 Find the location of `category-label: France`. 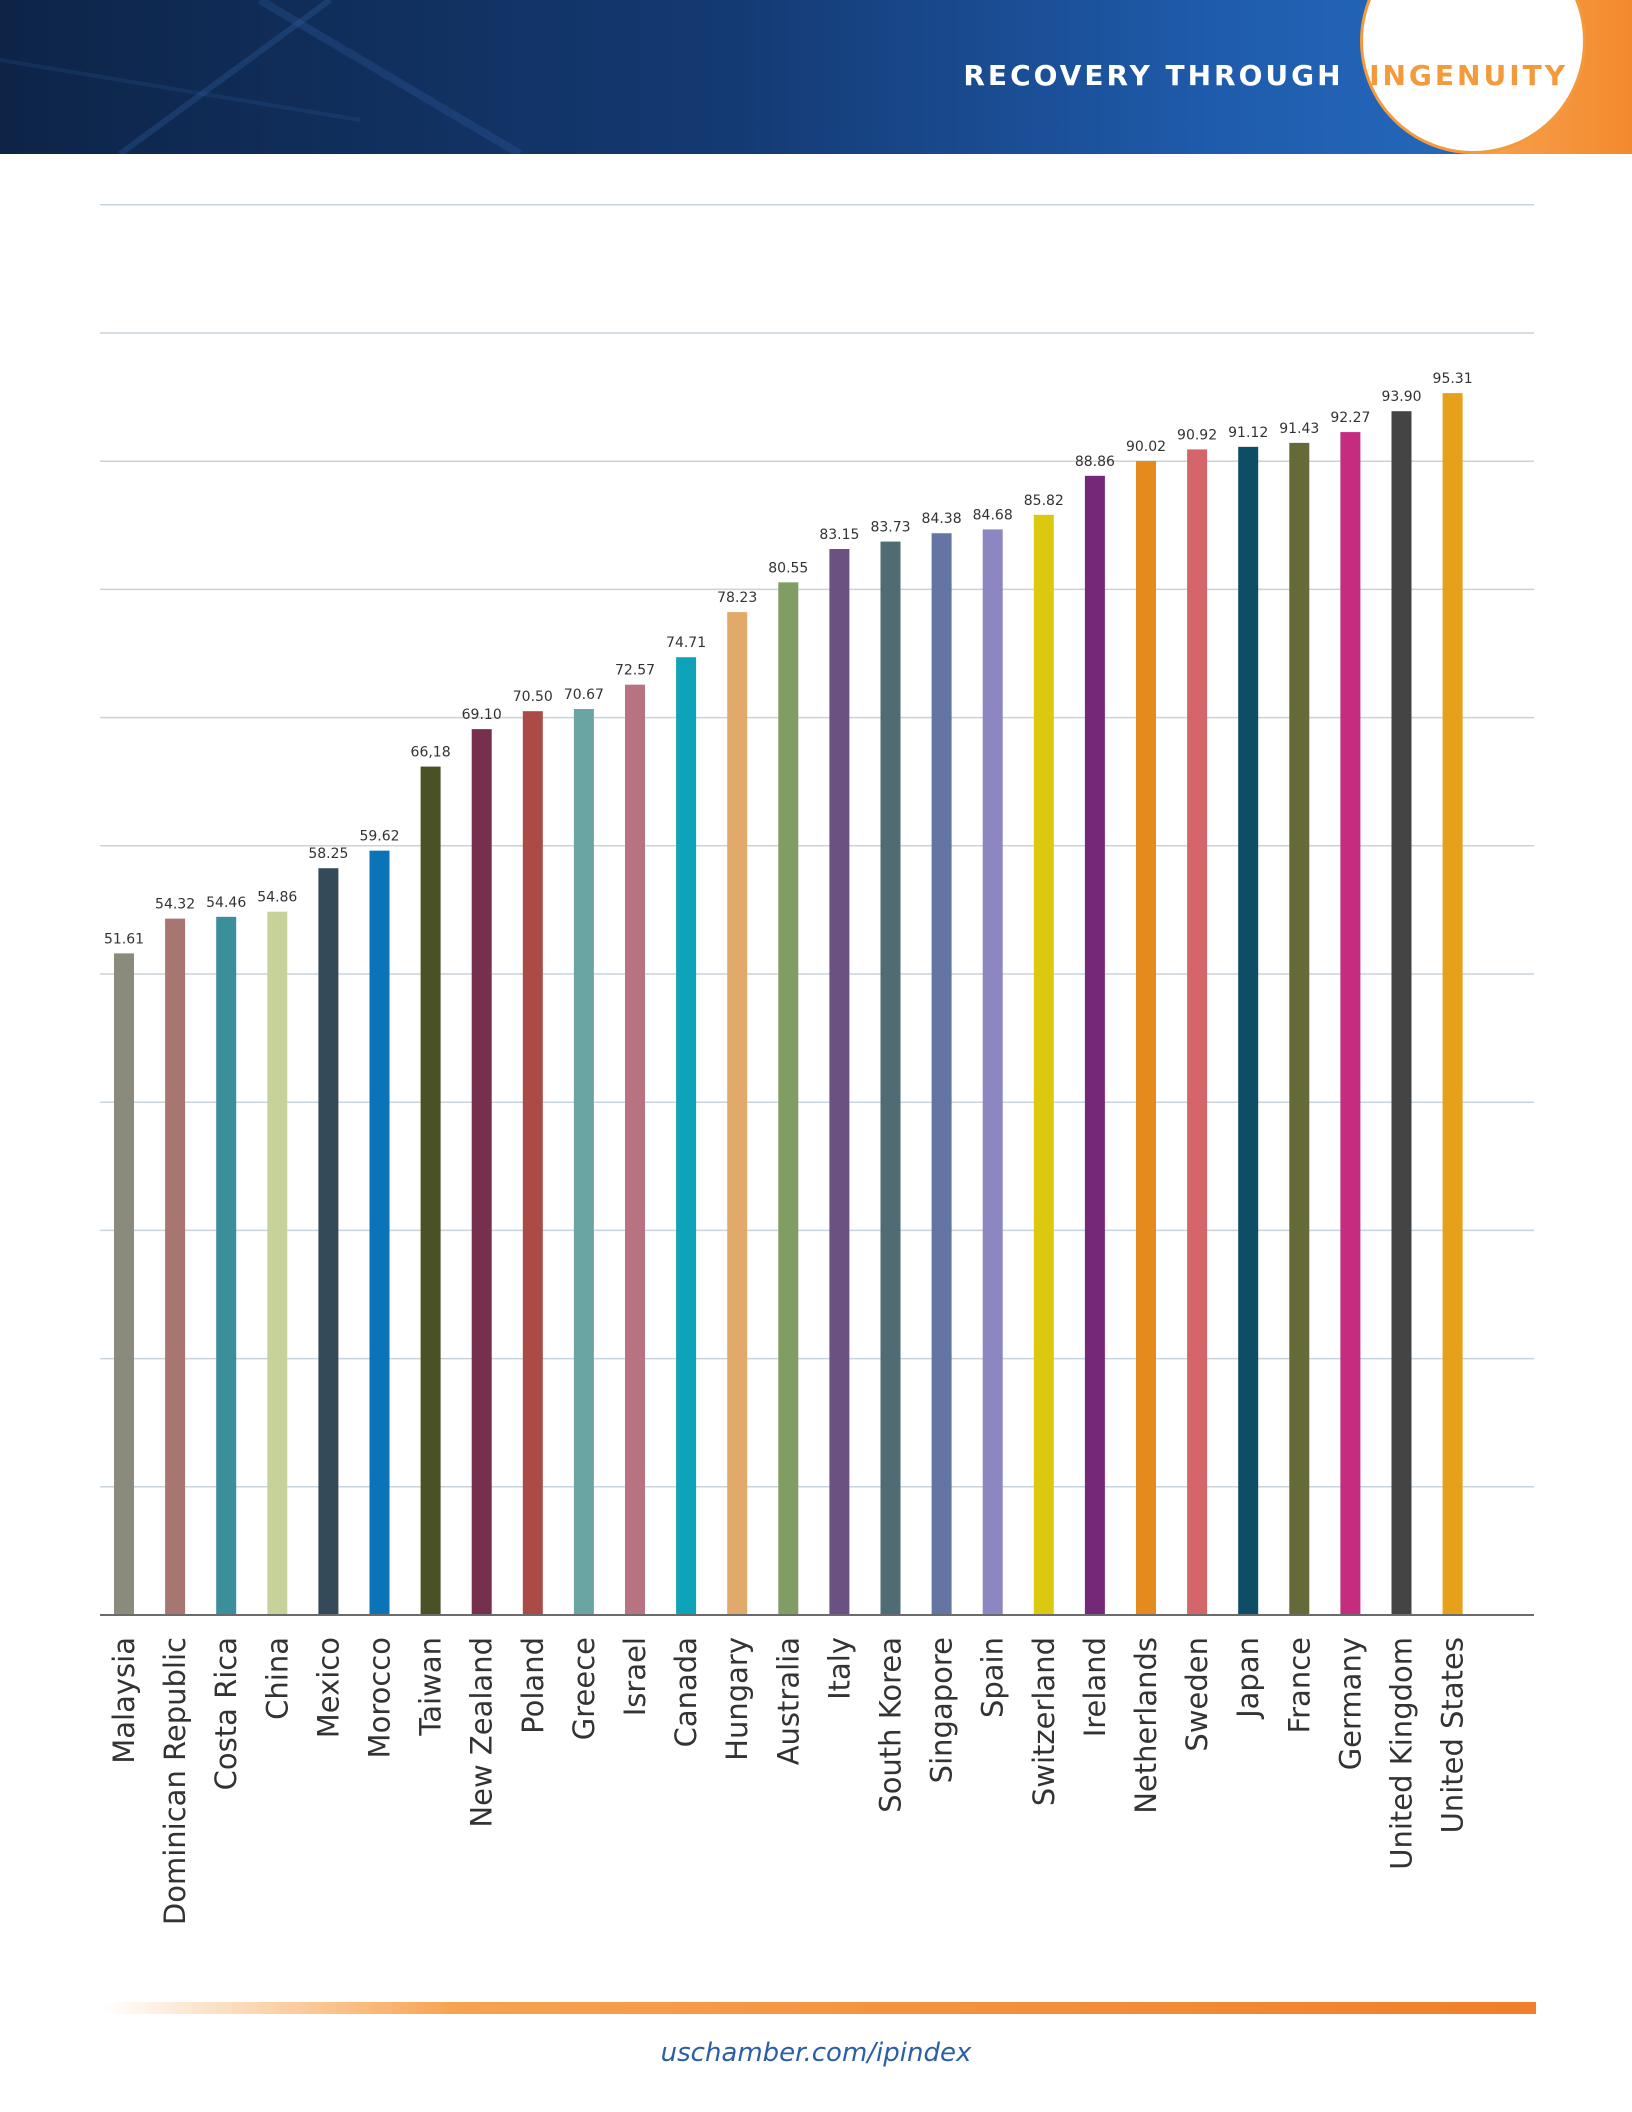

category-label: France is located at coordinates (1299, 1685).